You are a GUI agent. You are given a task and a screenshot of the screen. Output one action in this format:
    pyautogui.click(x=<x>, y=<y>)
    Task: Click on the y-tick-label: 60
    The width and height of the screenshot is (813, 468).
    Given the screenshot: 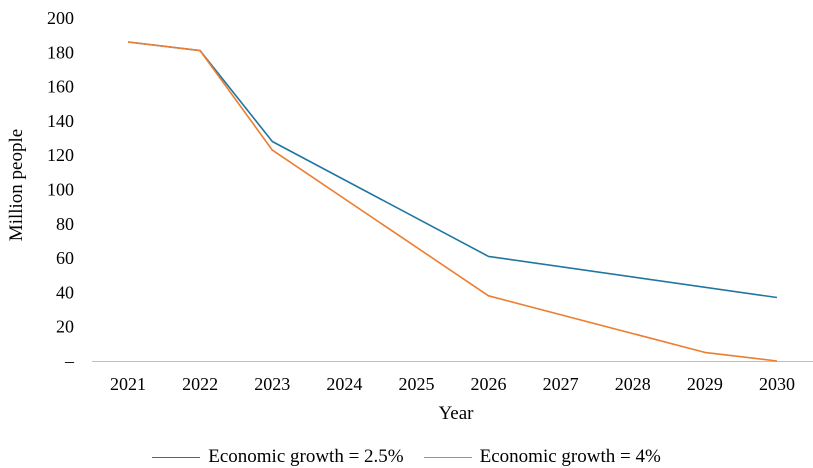 What is the action you would take?
    pyautogui.click(x=65, y=258)
    